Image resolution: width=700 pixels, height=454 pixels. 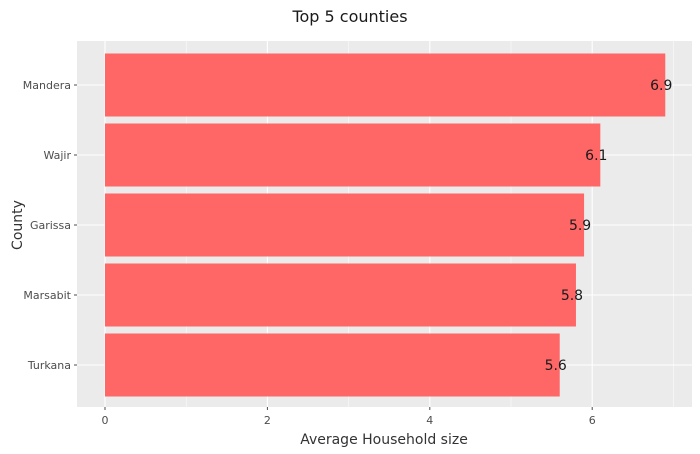 I want to click on x-tick-label: 6, so click(x=592, y=420).